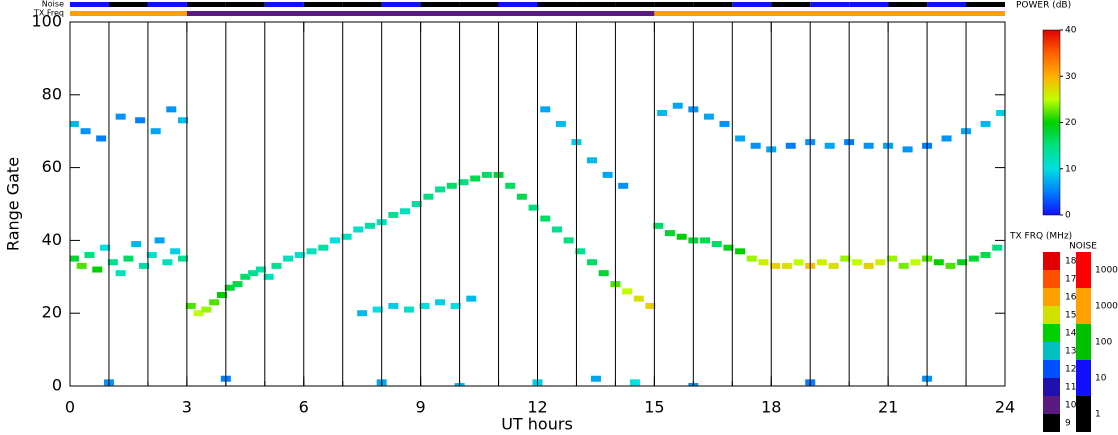 The image size is (1118, 435). Describe the element at coordinates (1106, 271) in the screenshot. I see `noise-colorbar-label: 10000` at that location.